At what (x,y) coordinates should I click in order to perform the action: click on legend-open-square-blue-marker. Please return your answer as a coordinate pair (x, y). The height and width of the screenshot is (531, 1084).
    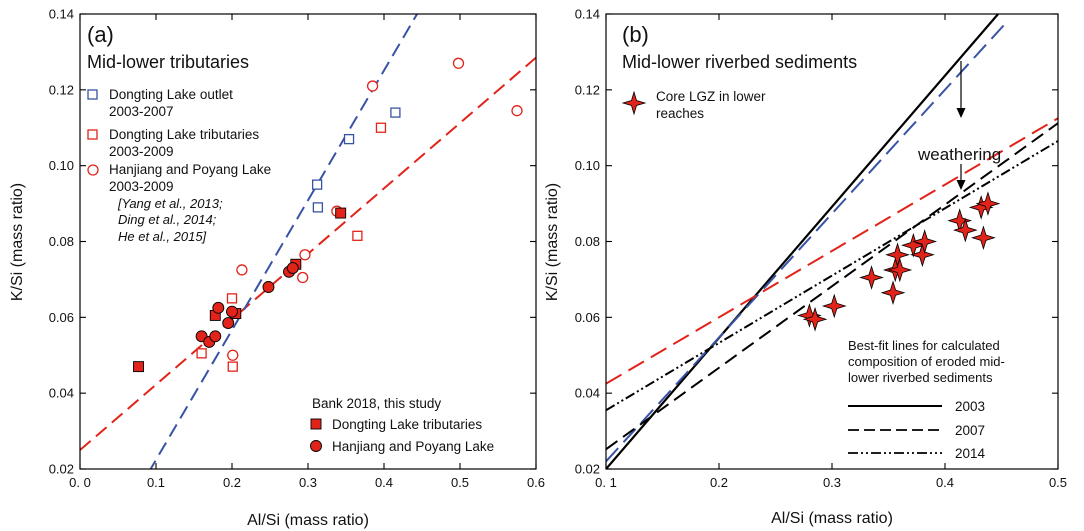
    Looking at the image, I should click on (92, 94).